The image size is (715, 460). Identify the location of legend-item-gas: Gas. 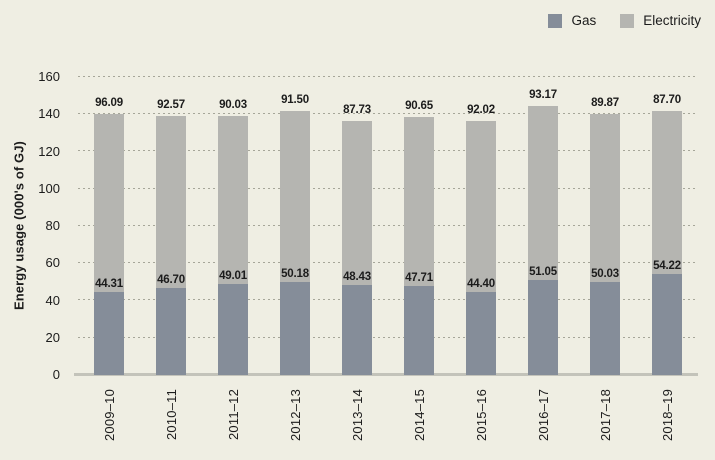
(572, 20).